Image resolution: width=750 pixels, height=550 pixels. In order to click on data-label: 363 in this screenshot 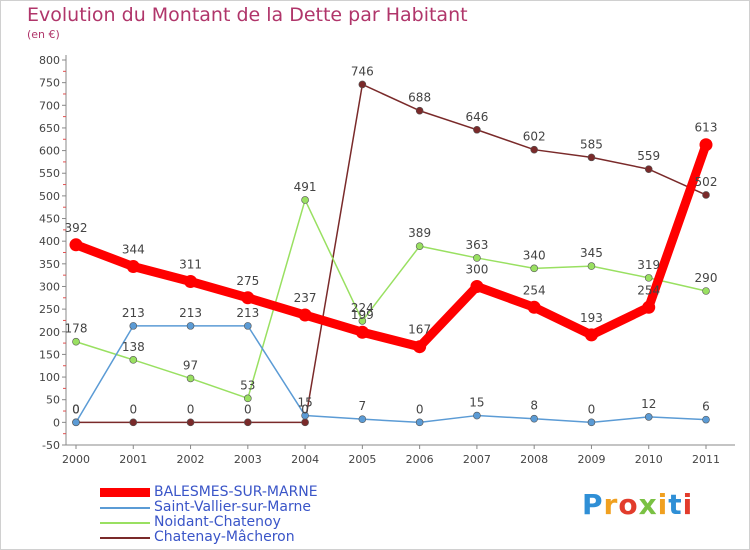, I will do `click(476, 245)`.